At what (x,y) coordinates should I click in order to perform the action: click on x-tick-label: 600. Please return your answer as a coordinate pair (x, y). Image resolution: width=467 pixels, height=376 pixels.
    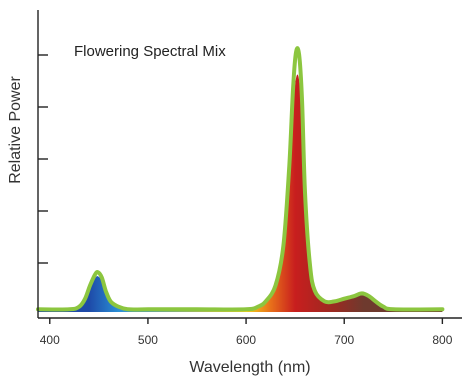
    Looking at the image, I should click on (246, 340).